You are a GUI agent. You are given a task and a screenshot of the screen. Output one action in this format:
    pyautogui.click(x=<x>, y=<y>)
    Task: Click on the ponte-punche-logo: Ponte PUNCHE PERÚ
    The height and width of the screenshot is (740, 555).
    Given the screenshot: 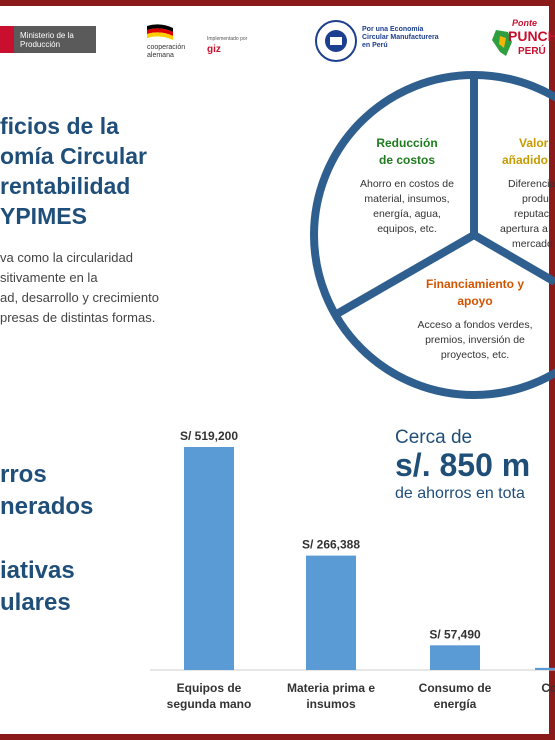 What is the action you would take?
    pyautogui.click(x=522, y=41)
    